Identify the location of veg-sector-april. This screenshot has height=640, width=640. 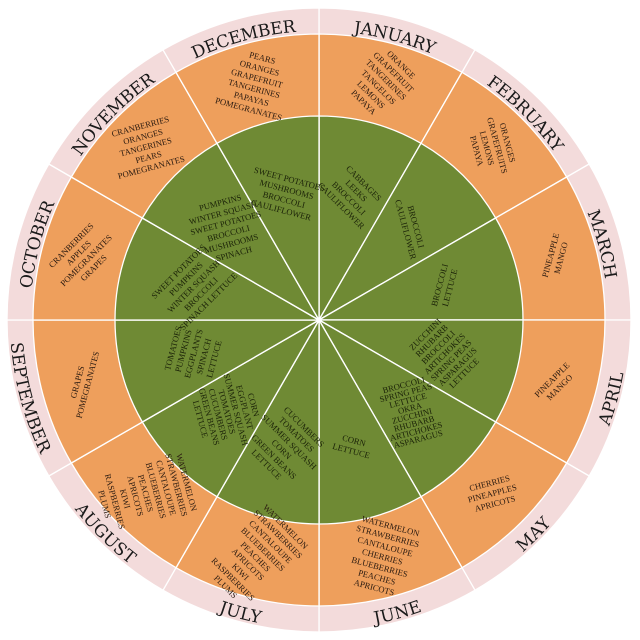
(420, 371).